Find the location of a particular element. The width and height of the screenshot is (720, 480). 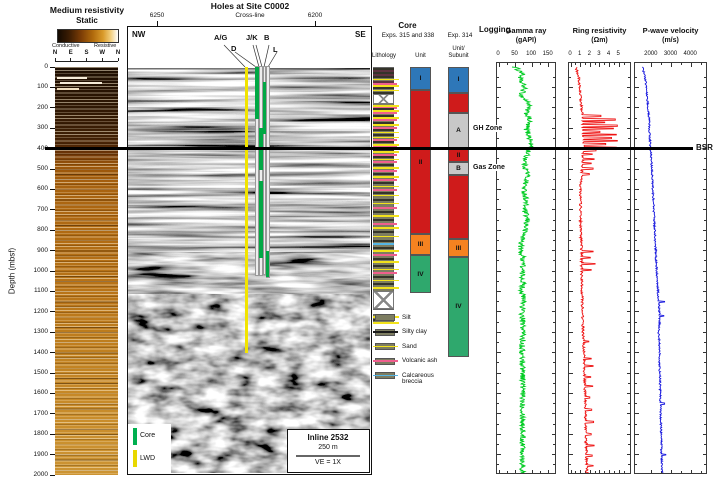

crossline-tick is located at coordinates (157, 23).